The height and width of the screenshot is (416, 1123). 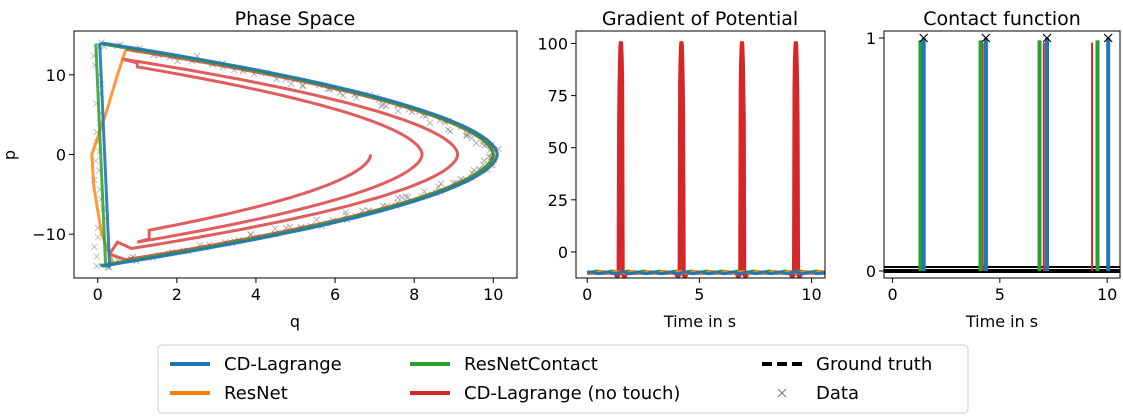 I want to click on contact-frame, so click(x=1002, y=154).